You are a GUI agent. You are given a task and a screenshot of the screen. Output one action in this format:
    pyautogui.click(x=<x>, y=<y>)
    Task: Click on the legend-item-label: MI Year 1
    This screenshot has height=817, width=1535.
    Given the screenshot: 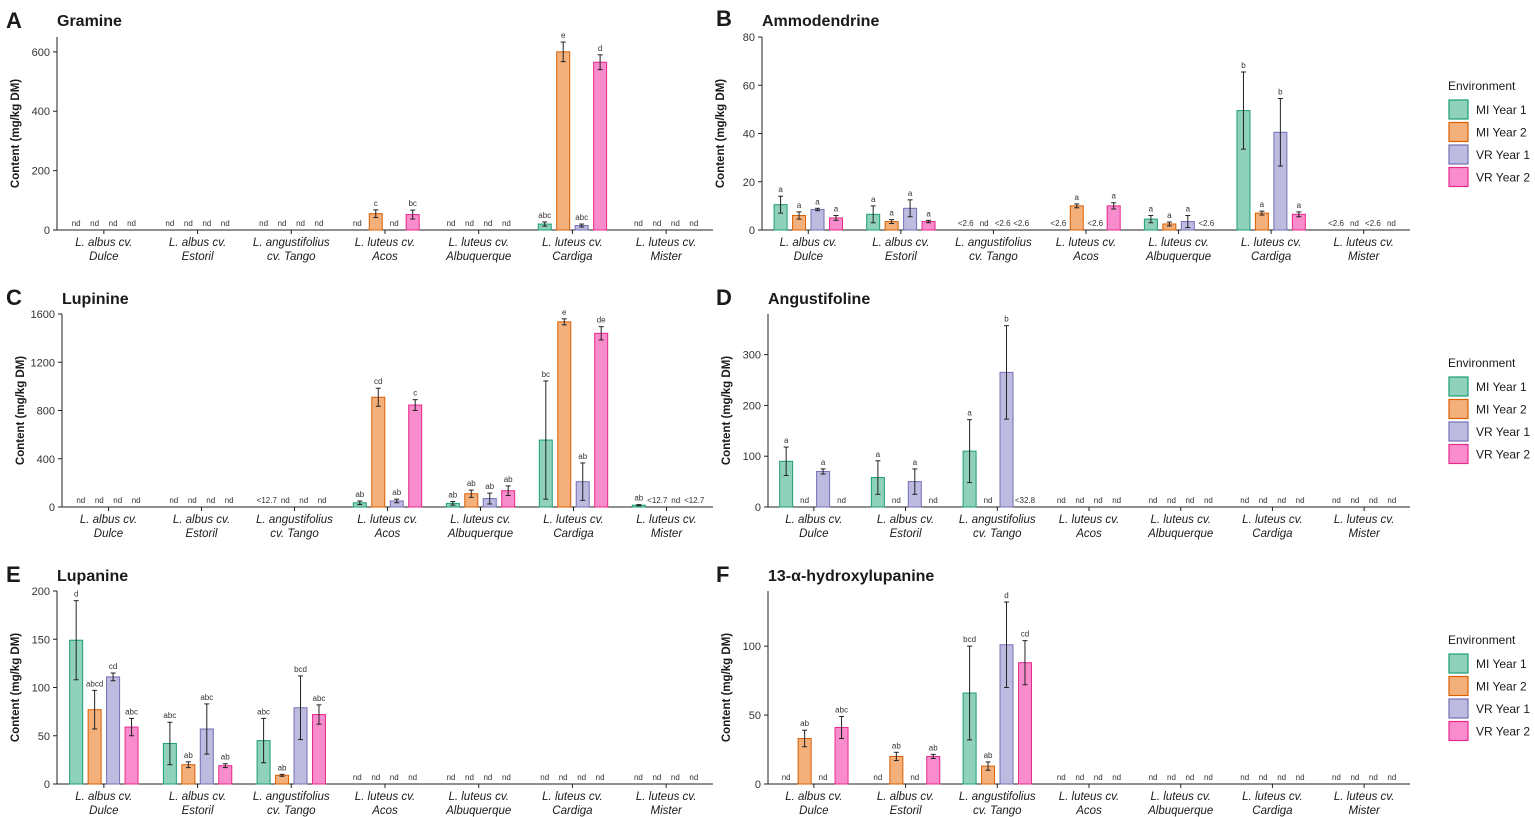 What is the action you would take?
    pyautogui.click(x=1501, y=110)
    